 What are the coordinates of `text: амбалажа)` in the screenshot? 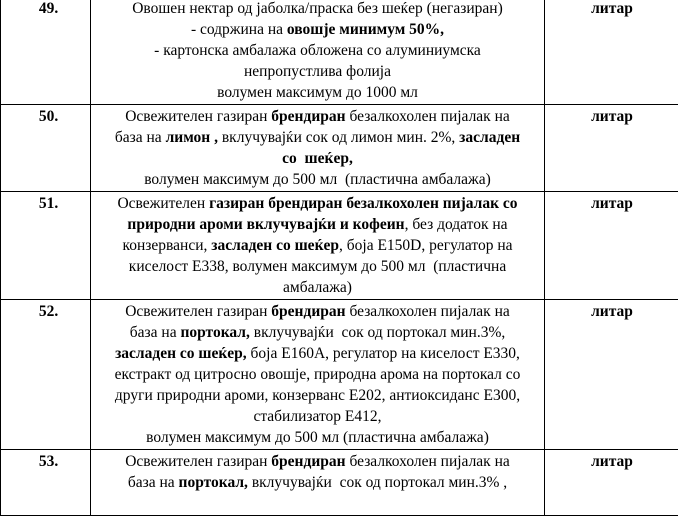 It's located at (317, 287).